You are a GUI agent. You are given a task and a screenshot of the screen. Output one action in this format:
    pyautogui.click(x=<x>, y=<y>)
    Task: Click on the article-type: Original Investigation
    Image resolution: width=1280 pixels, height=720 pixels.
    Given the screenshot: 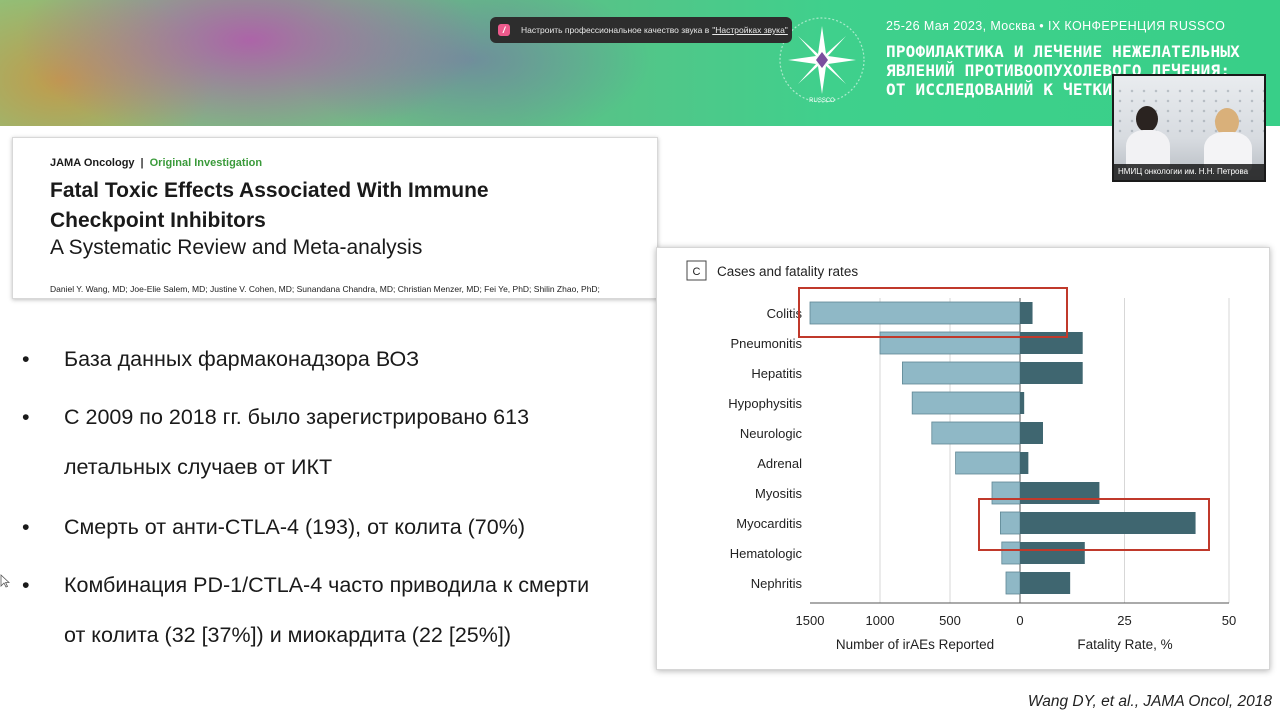 What is the action you would take?
    pyautogui.click(x=206, y=163)
    